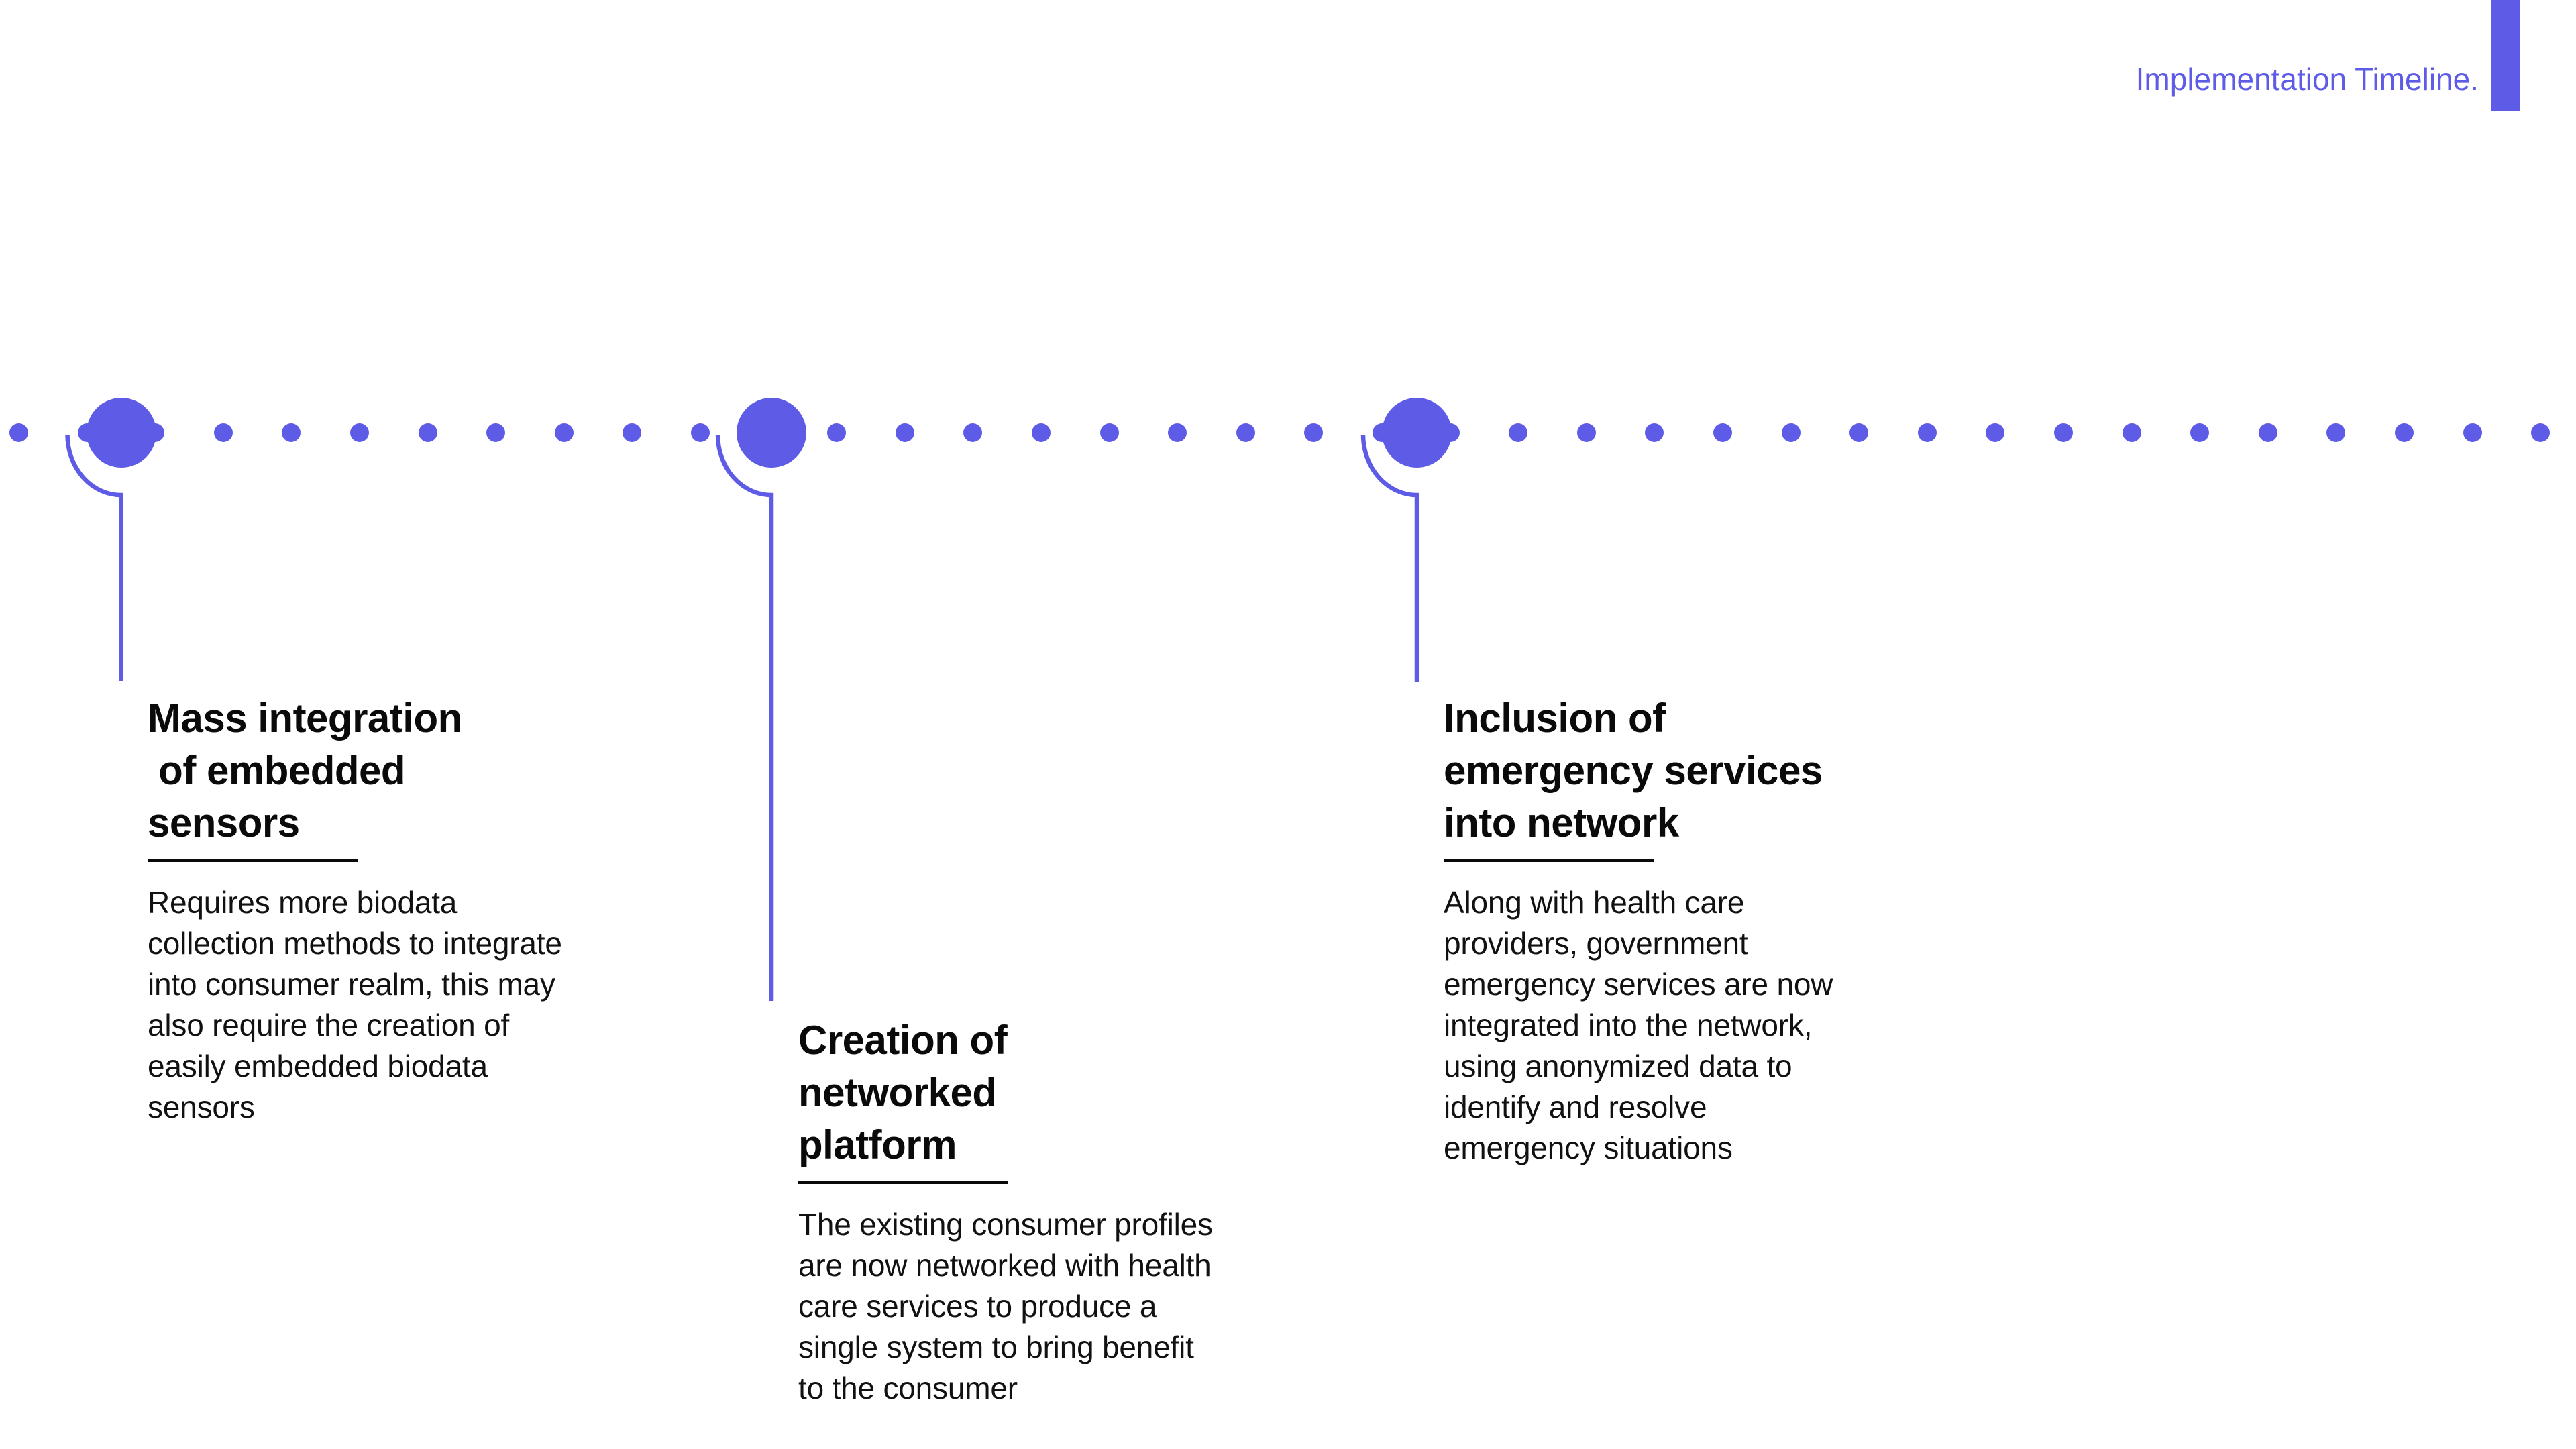  I want to click on page-title: Implementation Timeline., so click(2307, 79).